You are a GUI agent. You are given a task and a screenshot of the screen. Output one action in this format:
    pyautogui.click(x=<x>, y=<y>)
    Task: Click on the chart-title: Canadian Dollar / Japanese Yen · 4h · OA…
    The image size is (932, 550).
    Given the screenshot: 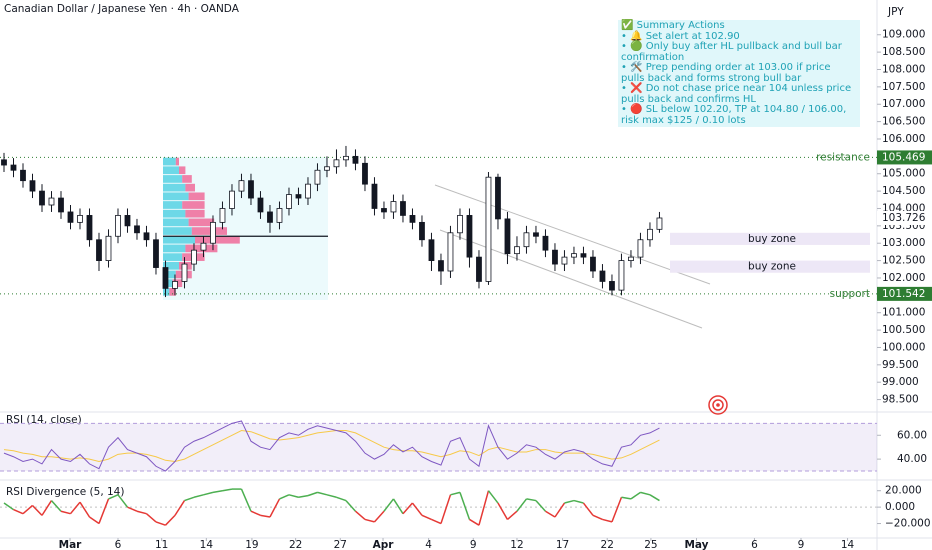 What is the action you would take?
    pyautogui.click(x=122, y=9)
    